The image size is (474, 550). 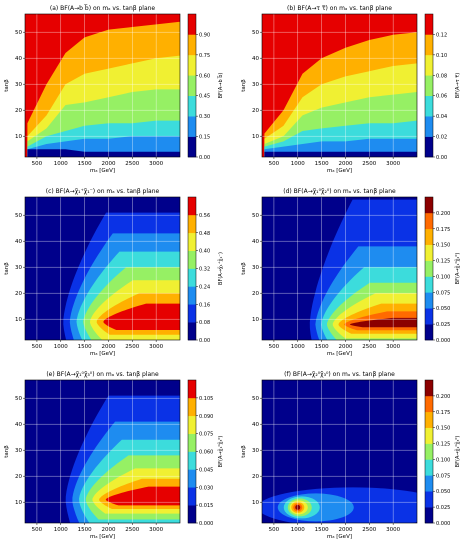 I want to click on plot-frame-e, so click(x=102, y=451).